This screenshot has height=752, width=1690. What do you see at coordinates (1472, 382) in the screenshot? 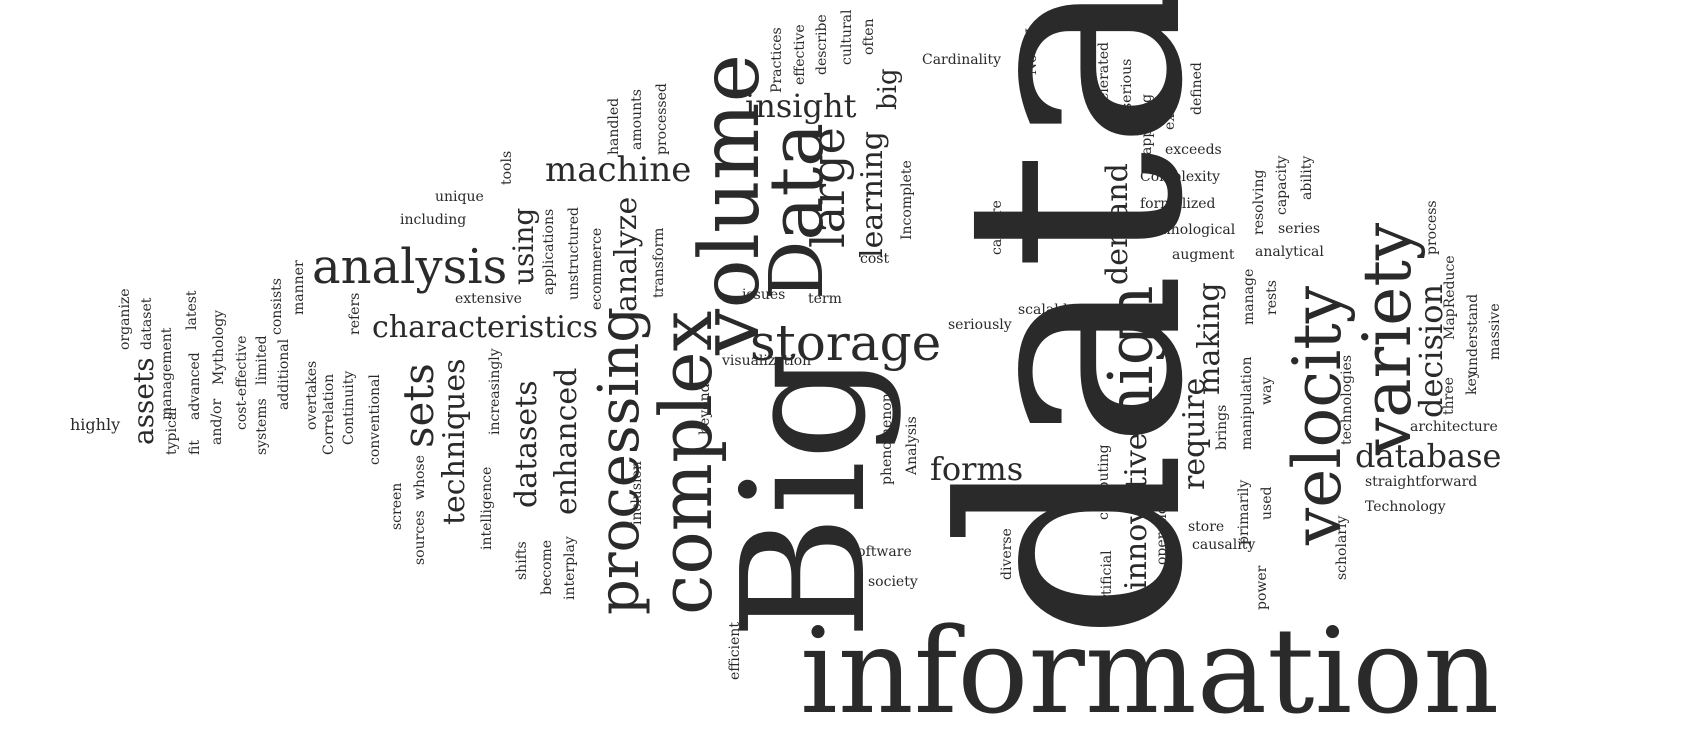
I see `word-116: key` at bounding box center [1472, 382].